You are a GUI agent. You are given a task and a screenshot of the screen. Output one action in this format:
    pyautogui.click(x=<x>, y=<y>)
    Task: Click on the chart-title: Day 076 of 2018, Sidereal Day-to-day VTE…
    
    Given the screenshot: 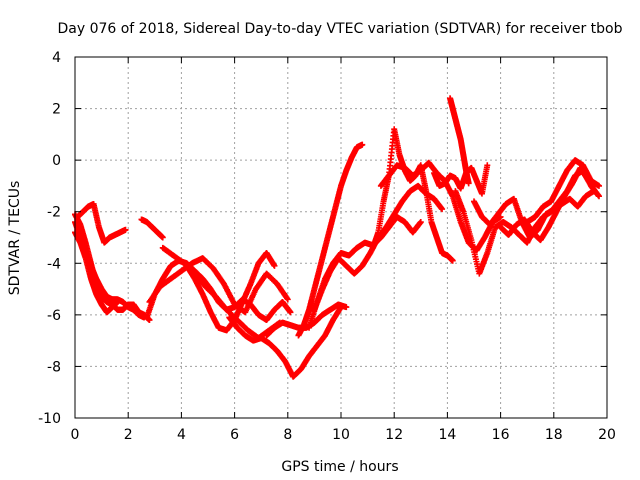 What is the action you would take?
    pyautogui.click(x=339, y=29)
    